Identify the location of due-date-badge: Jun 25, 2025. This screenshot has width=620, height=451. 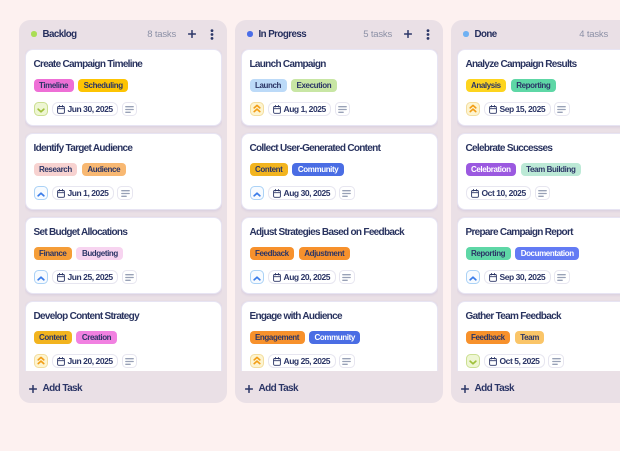
(85, 277).